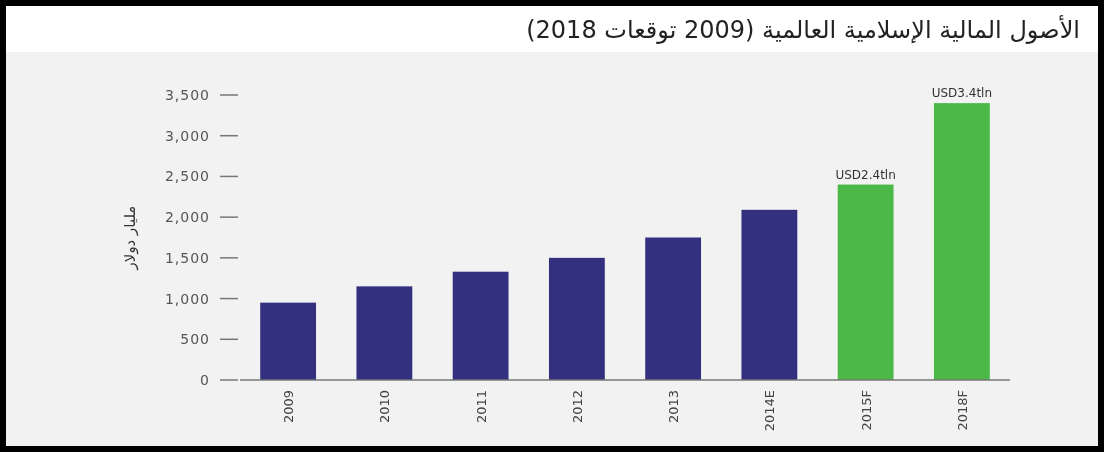  What do you see at coordinates (187, 176) in the screenshot?
I see `y-tick-label: 2,500` at bounding box center [187, 176].